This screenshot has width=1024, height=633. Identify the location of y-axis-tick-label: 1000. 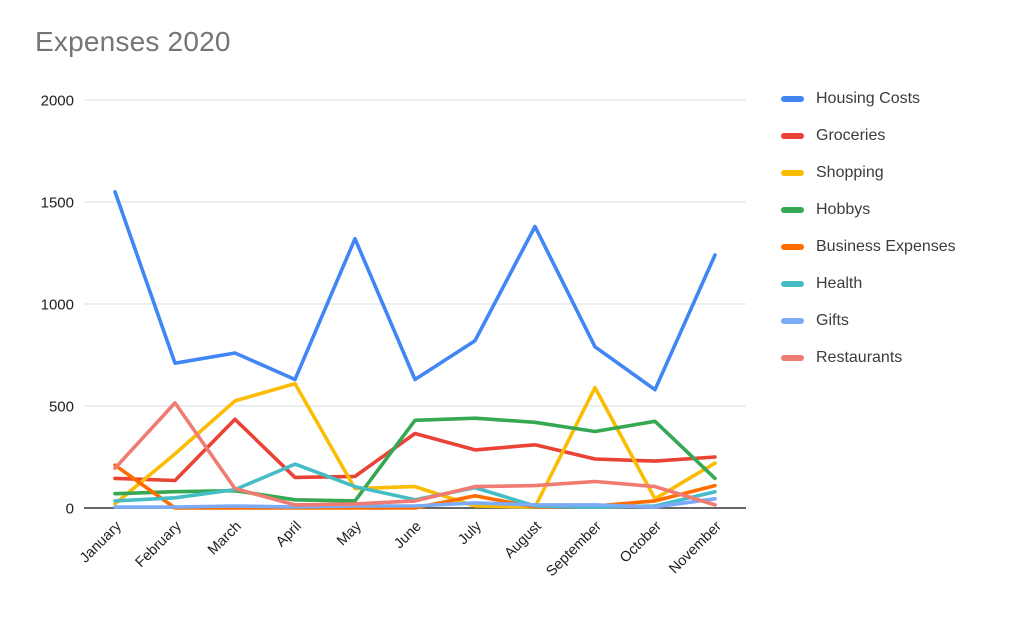
(57, 305).